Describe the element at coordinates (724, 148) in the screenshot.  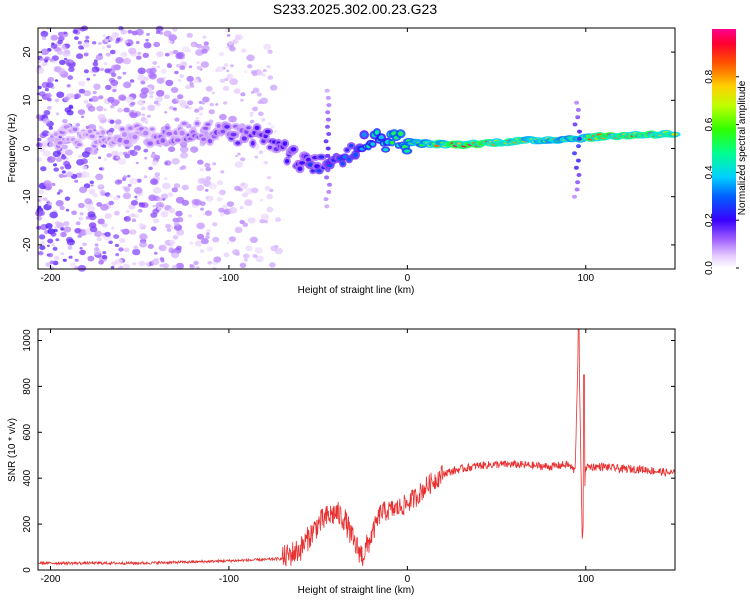
I see `colorbar-gradient` at that location.